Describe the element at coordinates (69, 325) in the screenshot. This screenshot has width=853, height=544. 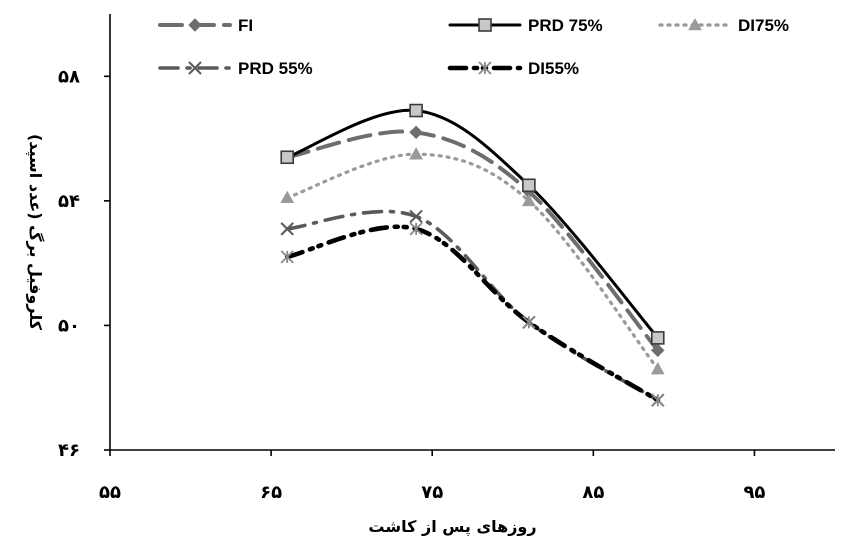
I see `y-tick-label: ۵۰` at that location.